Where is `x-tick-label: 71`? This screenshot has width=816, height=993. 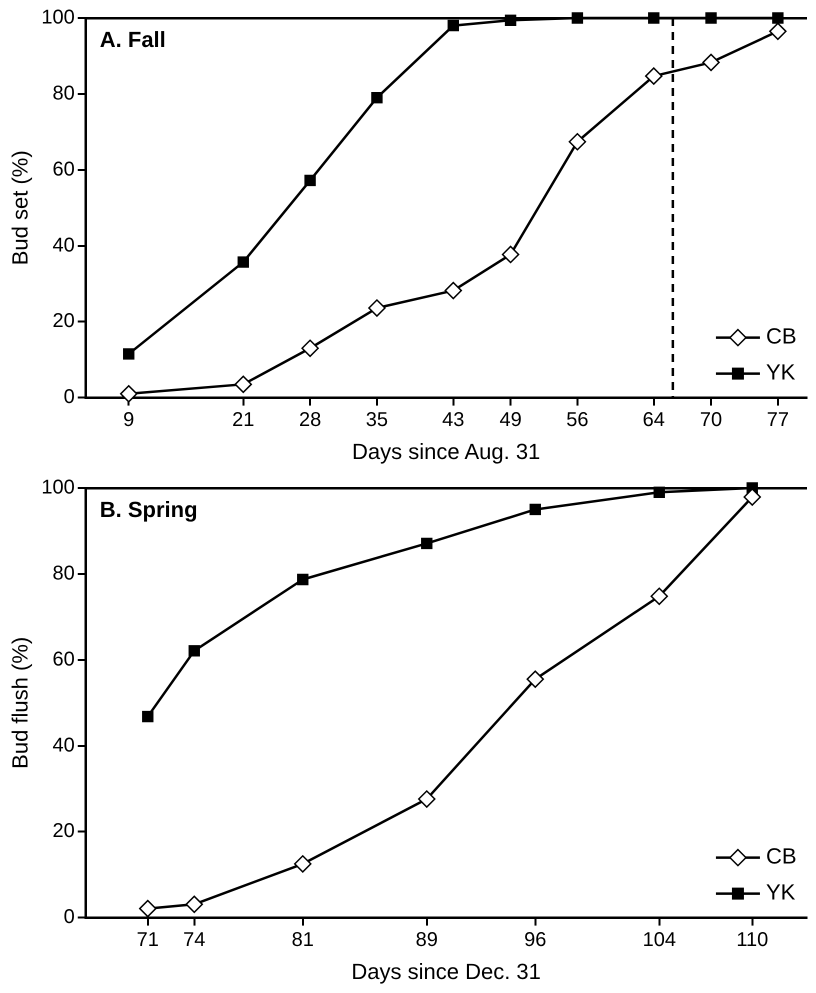
x-tick-label: 71 is located at coordinates (147, 940).